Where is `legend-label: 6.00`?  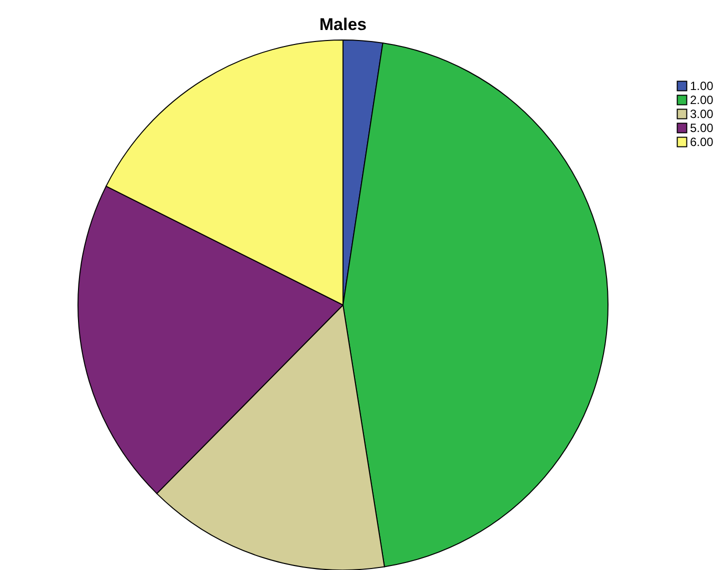
legend-label: 6.00 is located at coordinates (702, 142).